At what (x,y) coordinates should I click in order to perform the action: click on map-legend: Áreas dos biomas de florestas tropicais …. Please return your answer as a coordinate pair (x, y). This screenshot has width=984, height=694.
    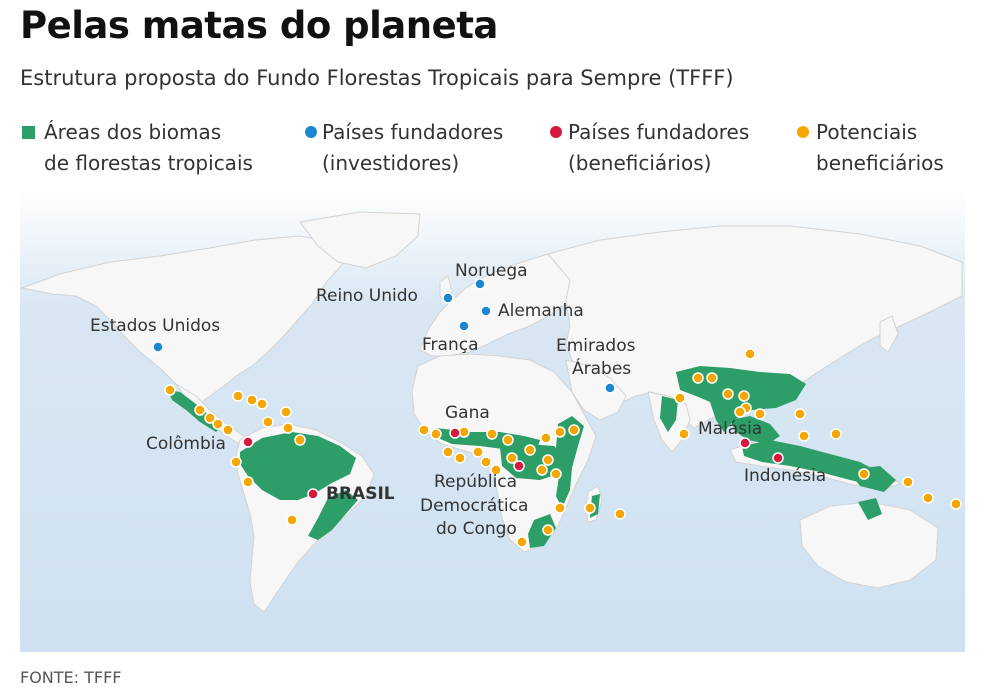
    Looking at the image, I should click on (492, 152).